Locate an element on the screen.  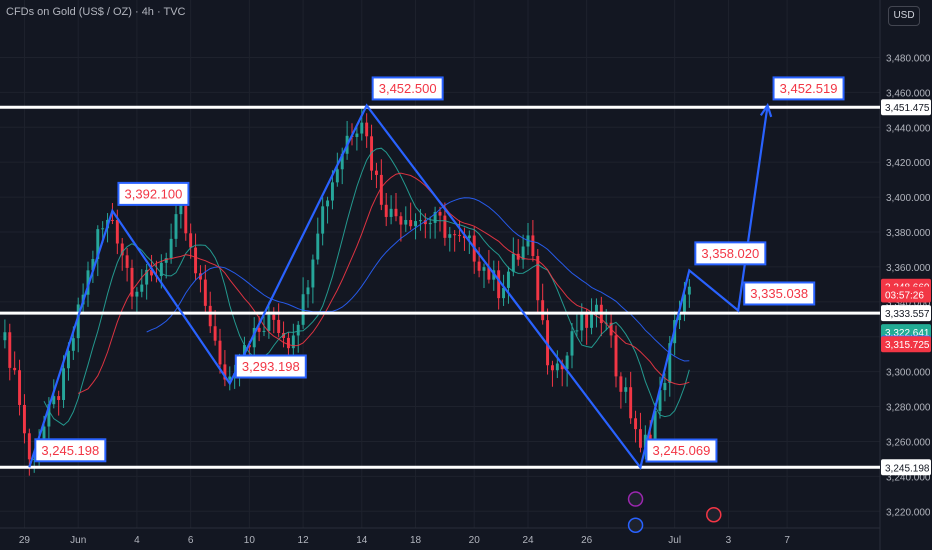
price-annotation: 3,245.198 is located at coordinates (70, 450).